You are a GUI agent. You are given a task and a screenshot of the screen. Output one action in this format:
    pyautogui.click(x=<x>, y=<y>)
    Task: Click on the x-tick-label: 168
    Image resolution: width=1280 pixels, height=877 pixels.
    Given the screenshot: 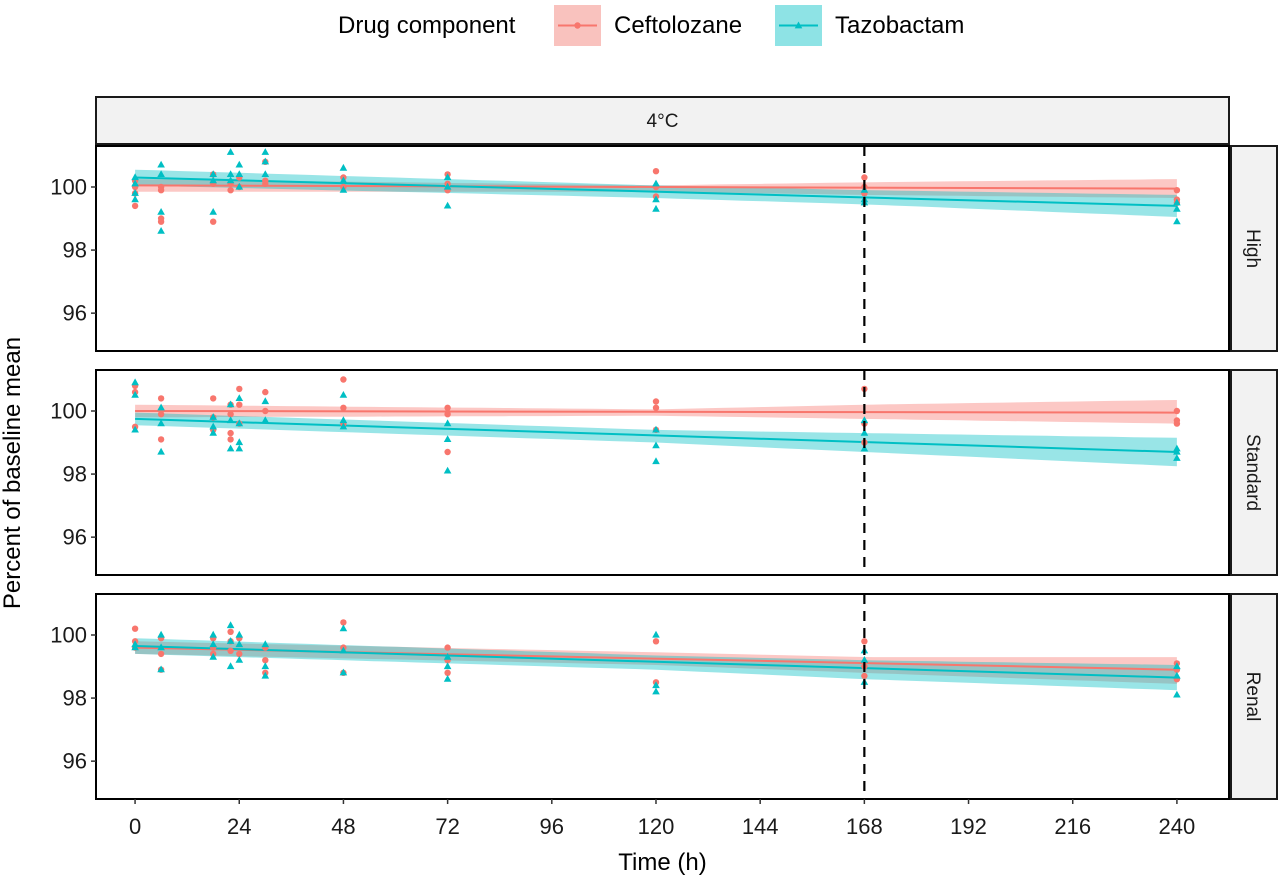 What is the action you would take?
    pyautogui.click(x=864, y=826)
    